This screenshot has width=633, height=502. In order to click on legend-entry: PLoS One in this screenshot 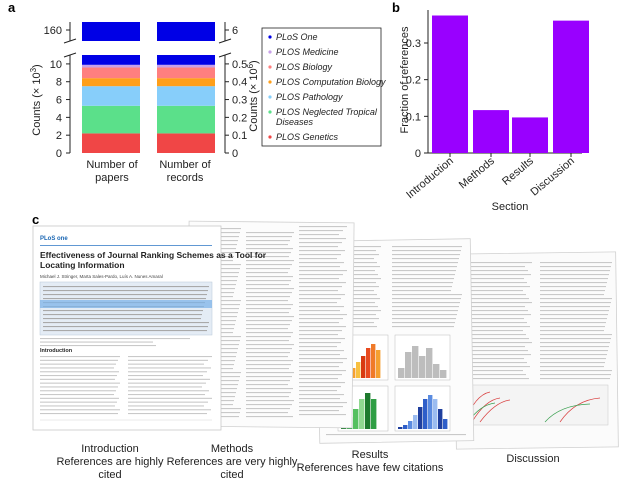, I will do `click(297, 37)`.